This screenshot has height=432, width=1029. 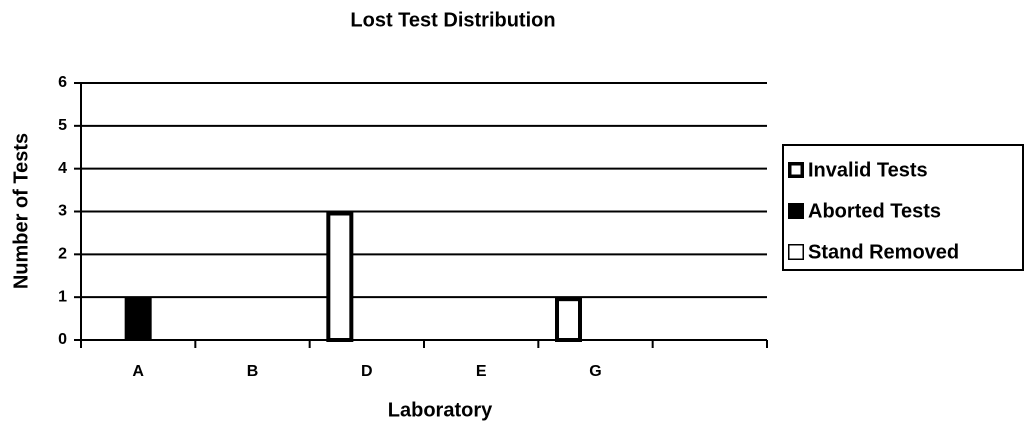 What do you see at coordinates (21, 211) in the screenshot?
I see `y-axis-title: Number of Tests` at bounding box center [21, 211].